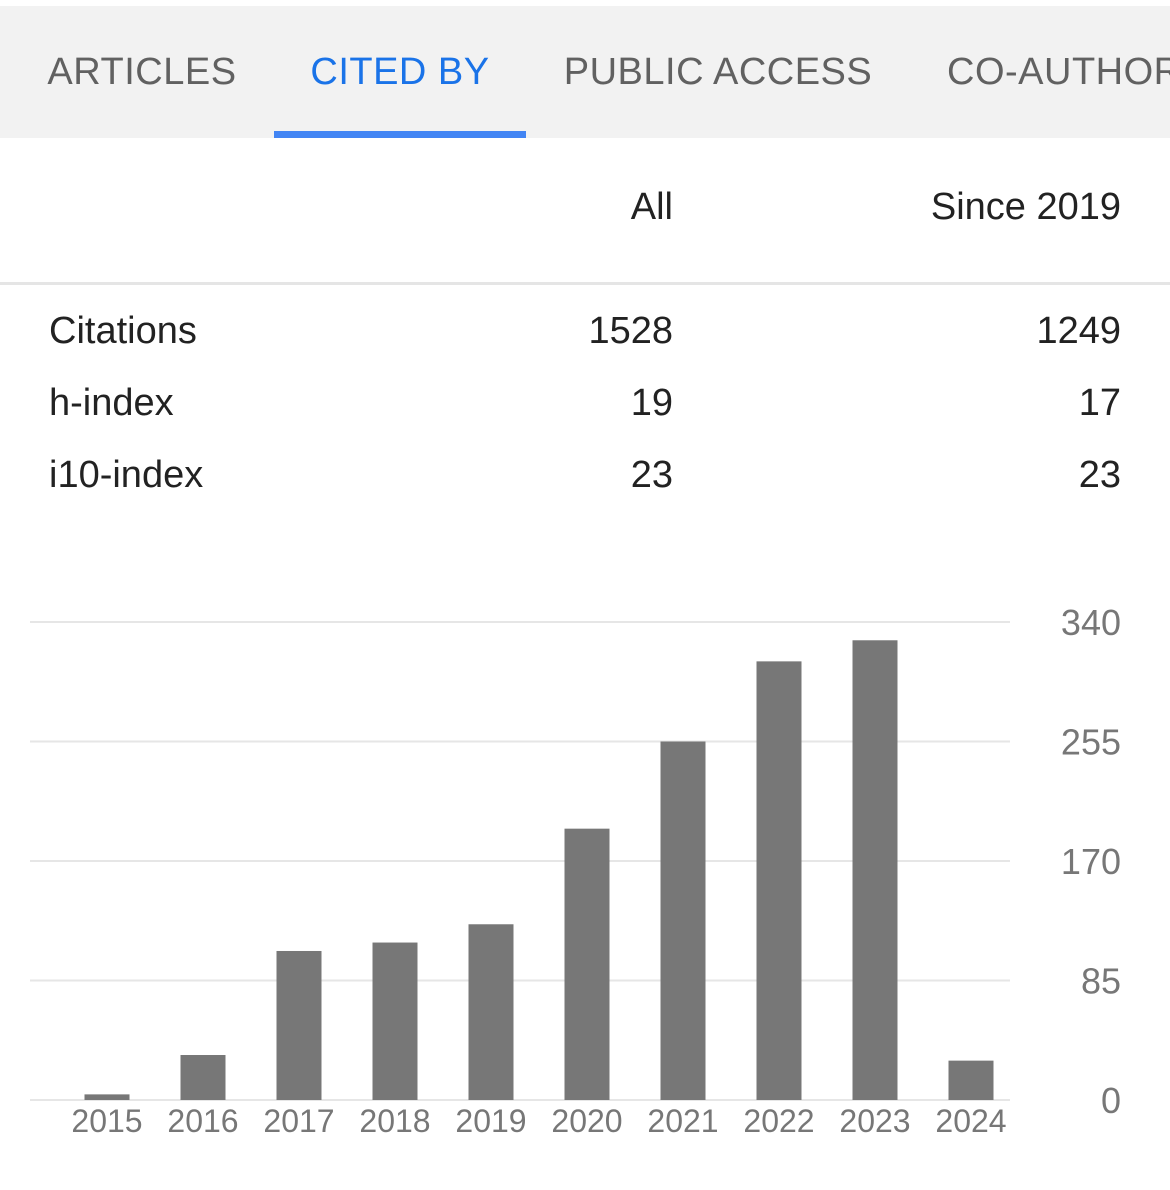 Image resolution: width=1170 pixels, height=1190 pixels. What do you see at coordinates (203, 1077) in the screenshot?
I see `bar-2016` at bounding box center [203, 1077].